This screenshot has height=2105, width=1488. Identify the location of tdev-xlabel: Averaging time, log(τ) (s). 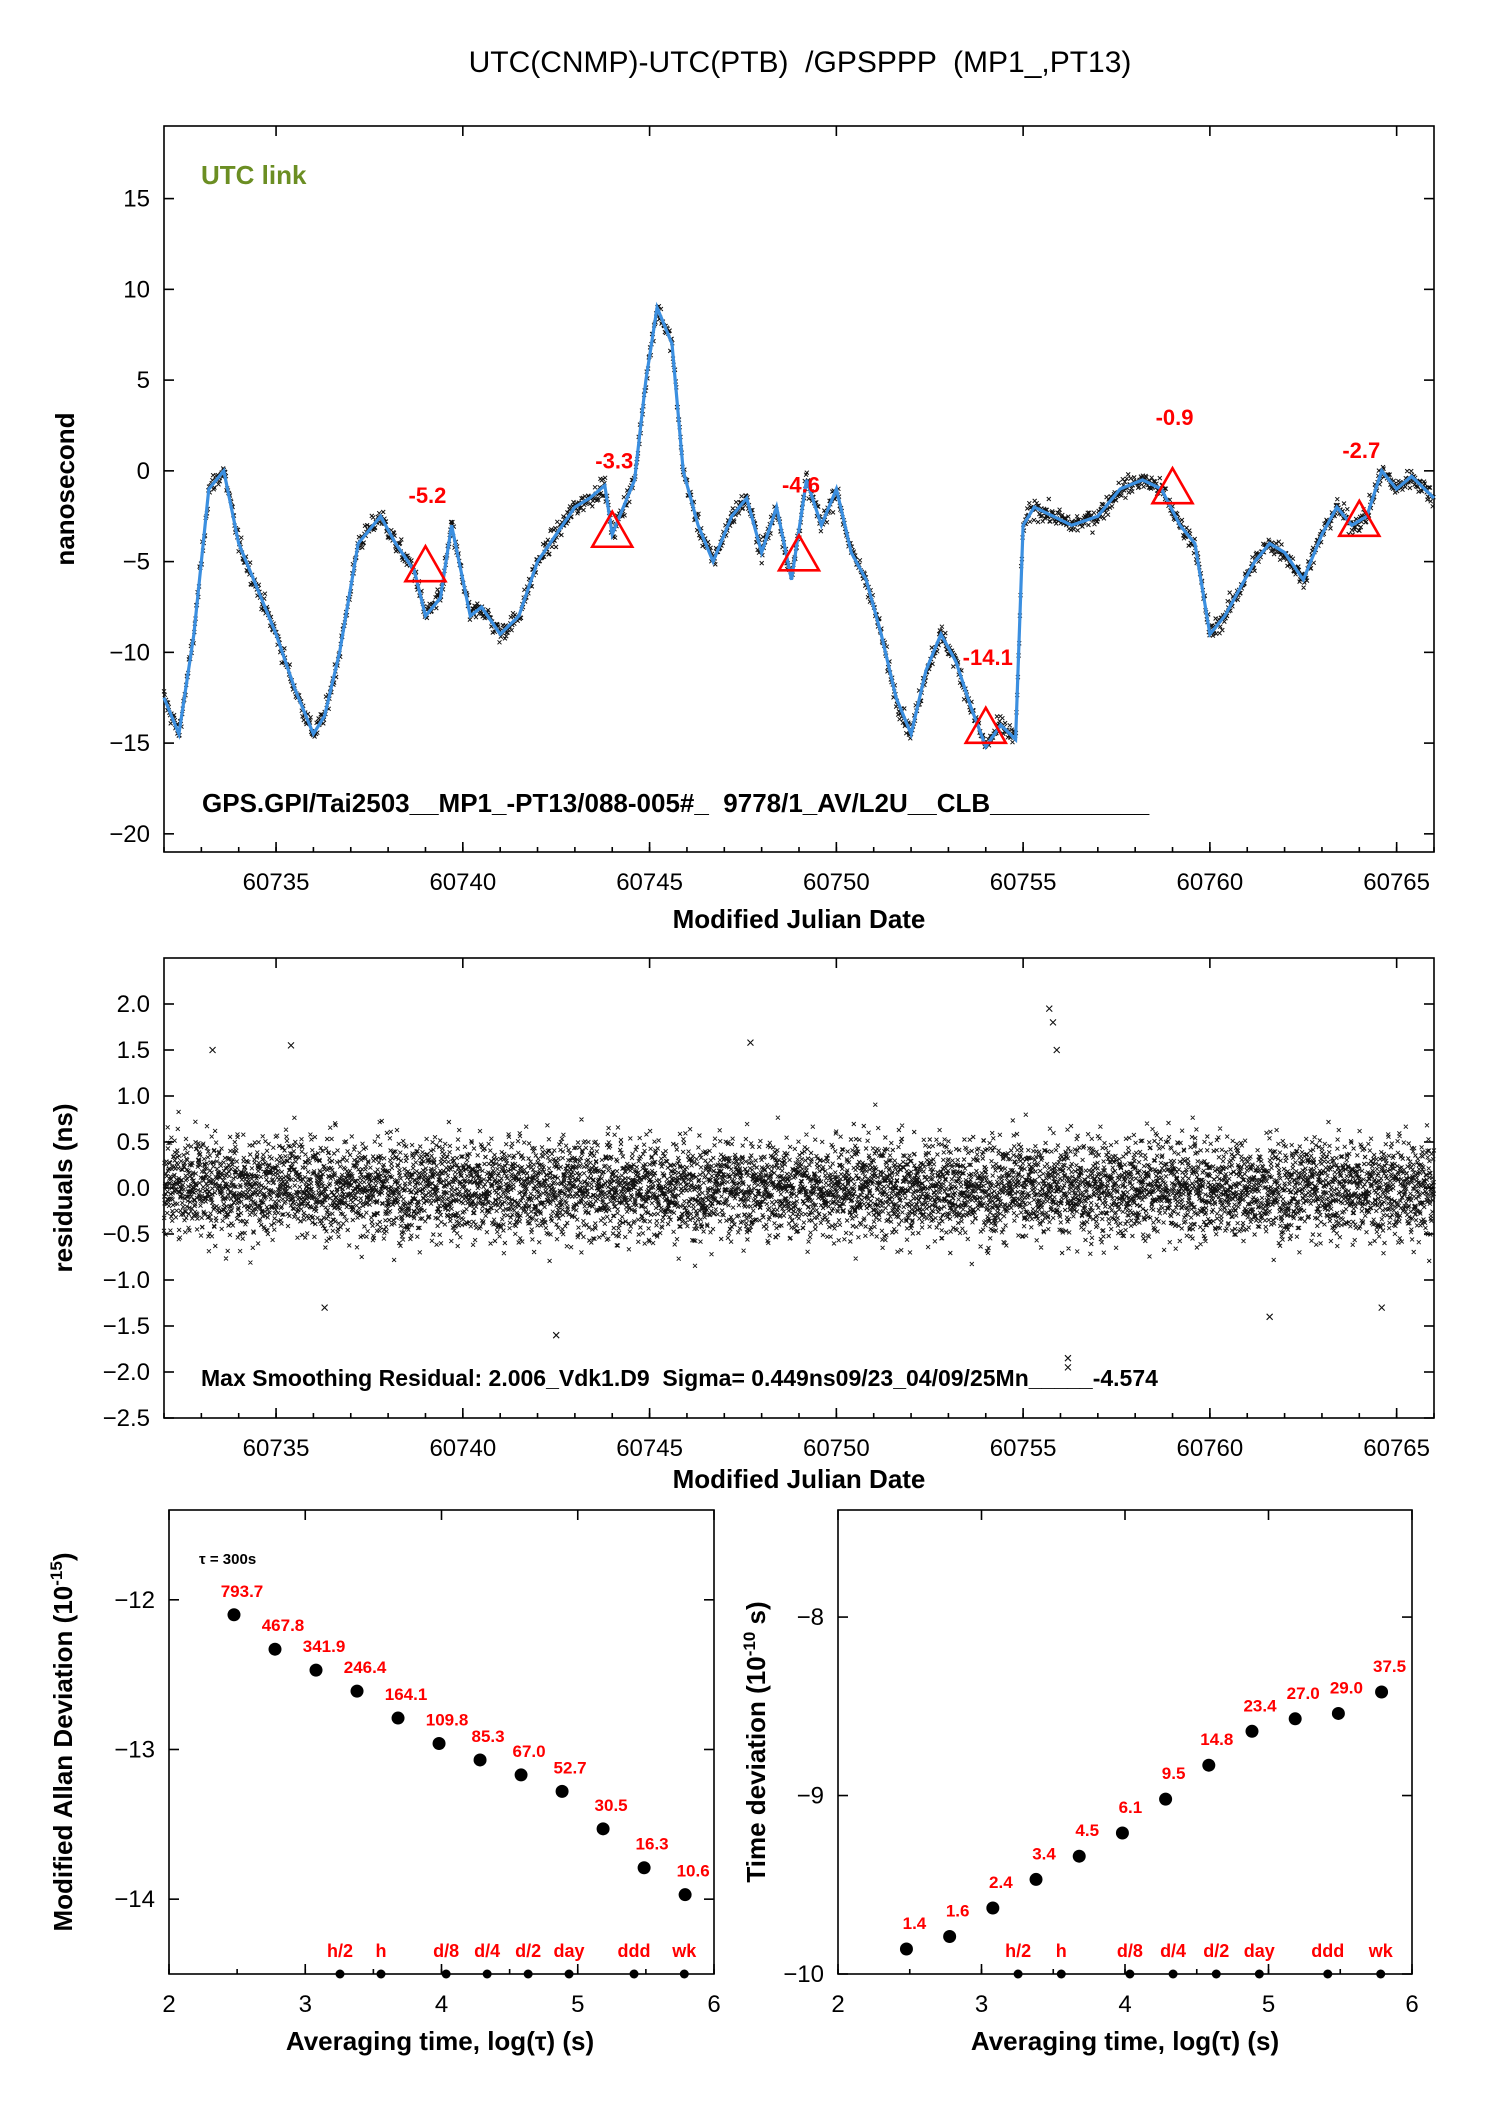
(1125, 2041).